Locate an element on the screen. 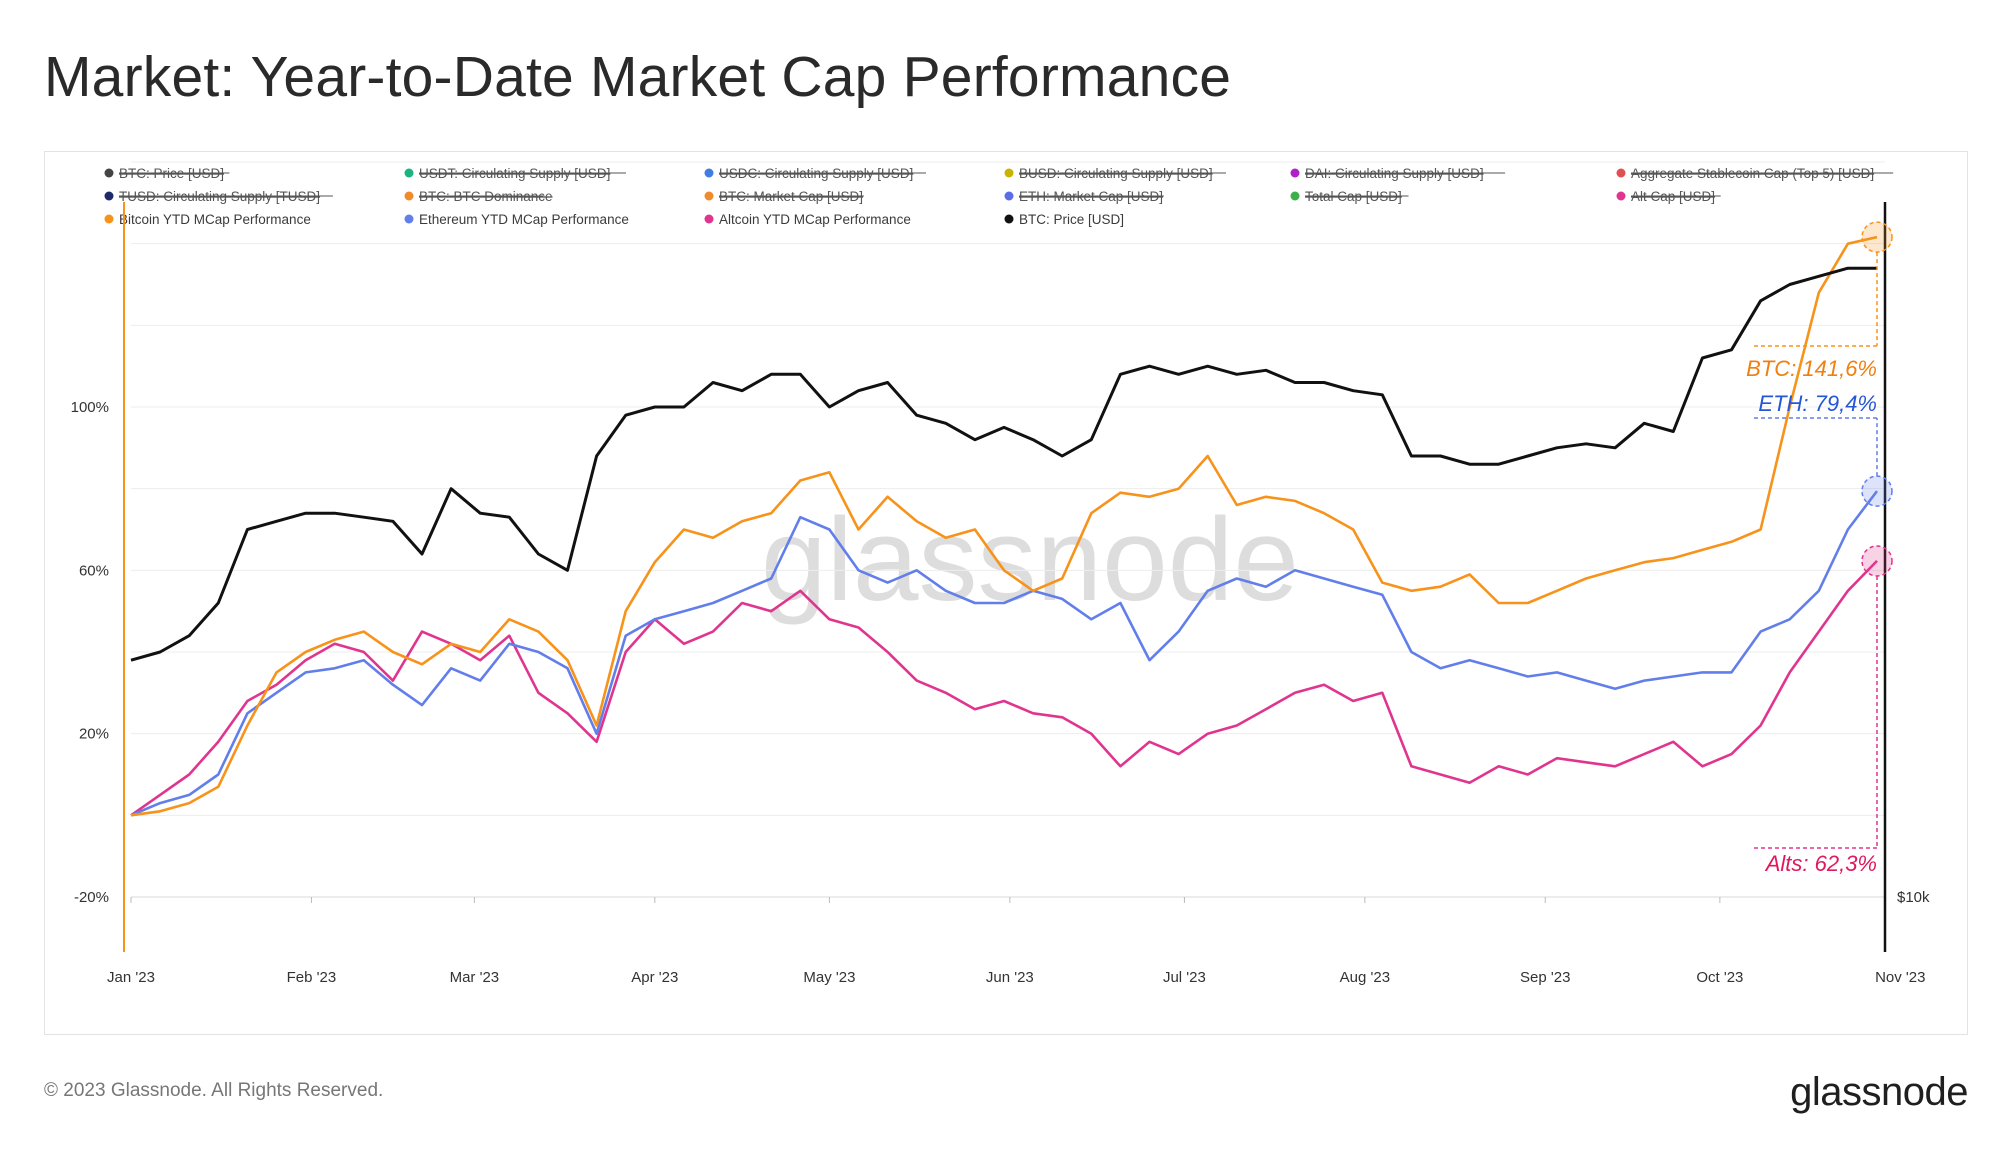 This screenshot has width=2000, height=1152. x-tick-label: Sep '23 is located at coordinates (1545, 977).